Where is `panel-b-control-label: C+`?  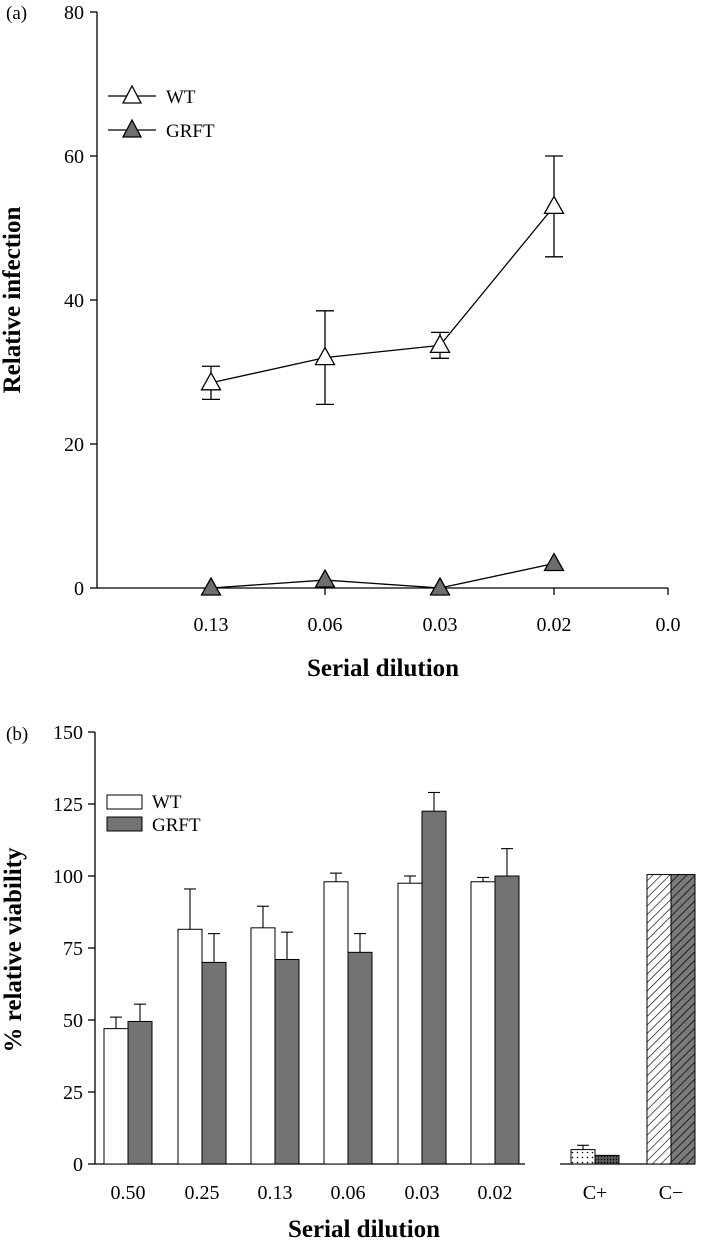 panel-b-control-label: C+ is located at coordinates (595, 1193).